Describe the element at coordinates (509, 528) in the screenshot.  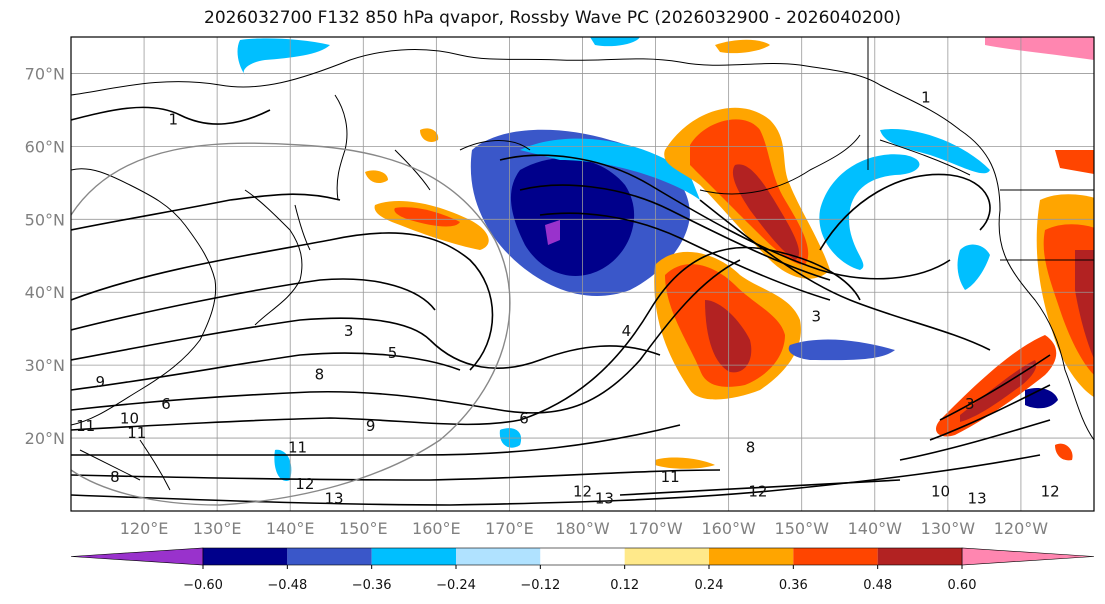
I see `longitude-tick-label: 170°E` at that location.